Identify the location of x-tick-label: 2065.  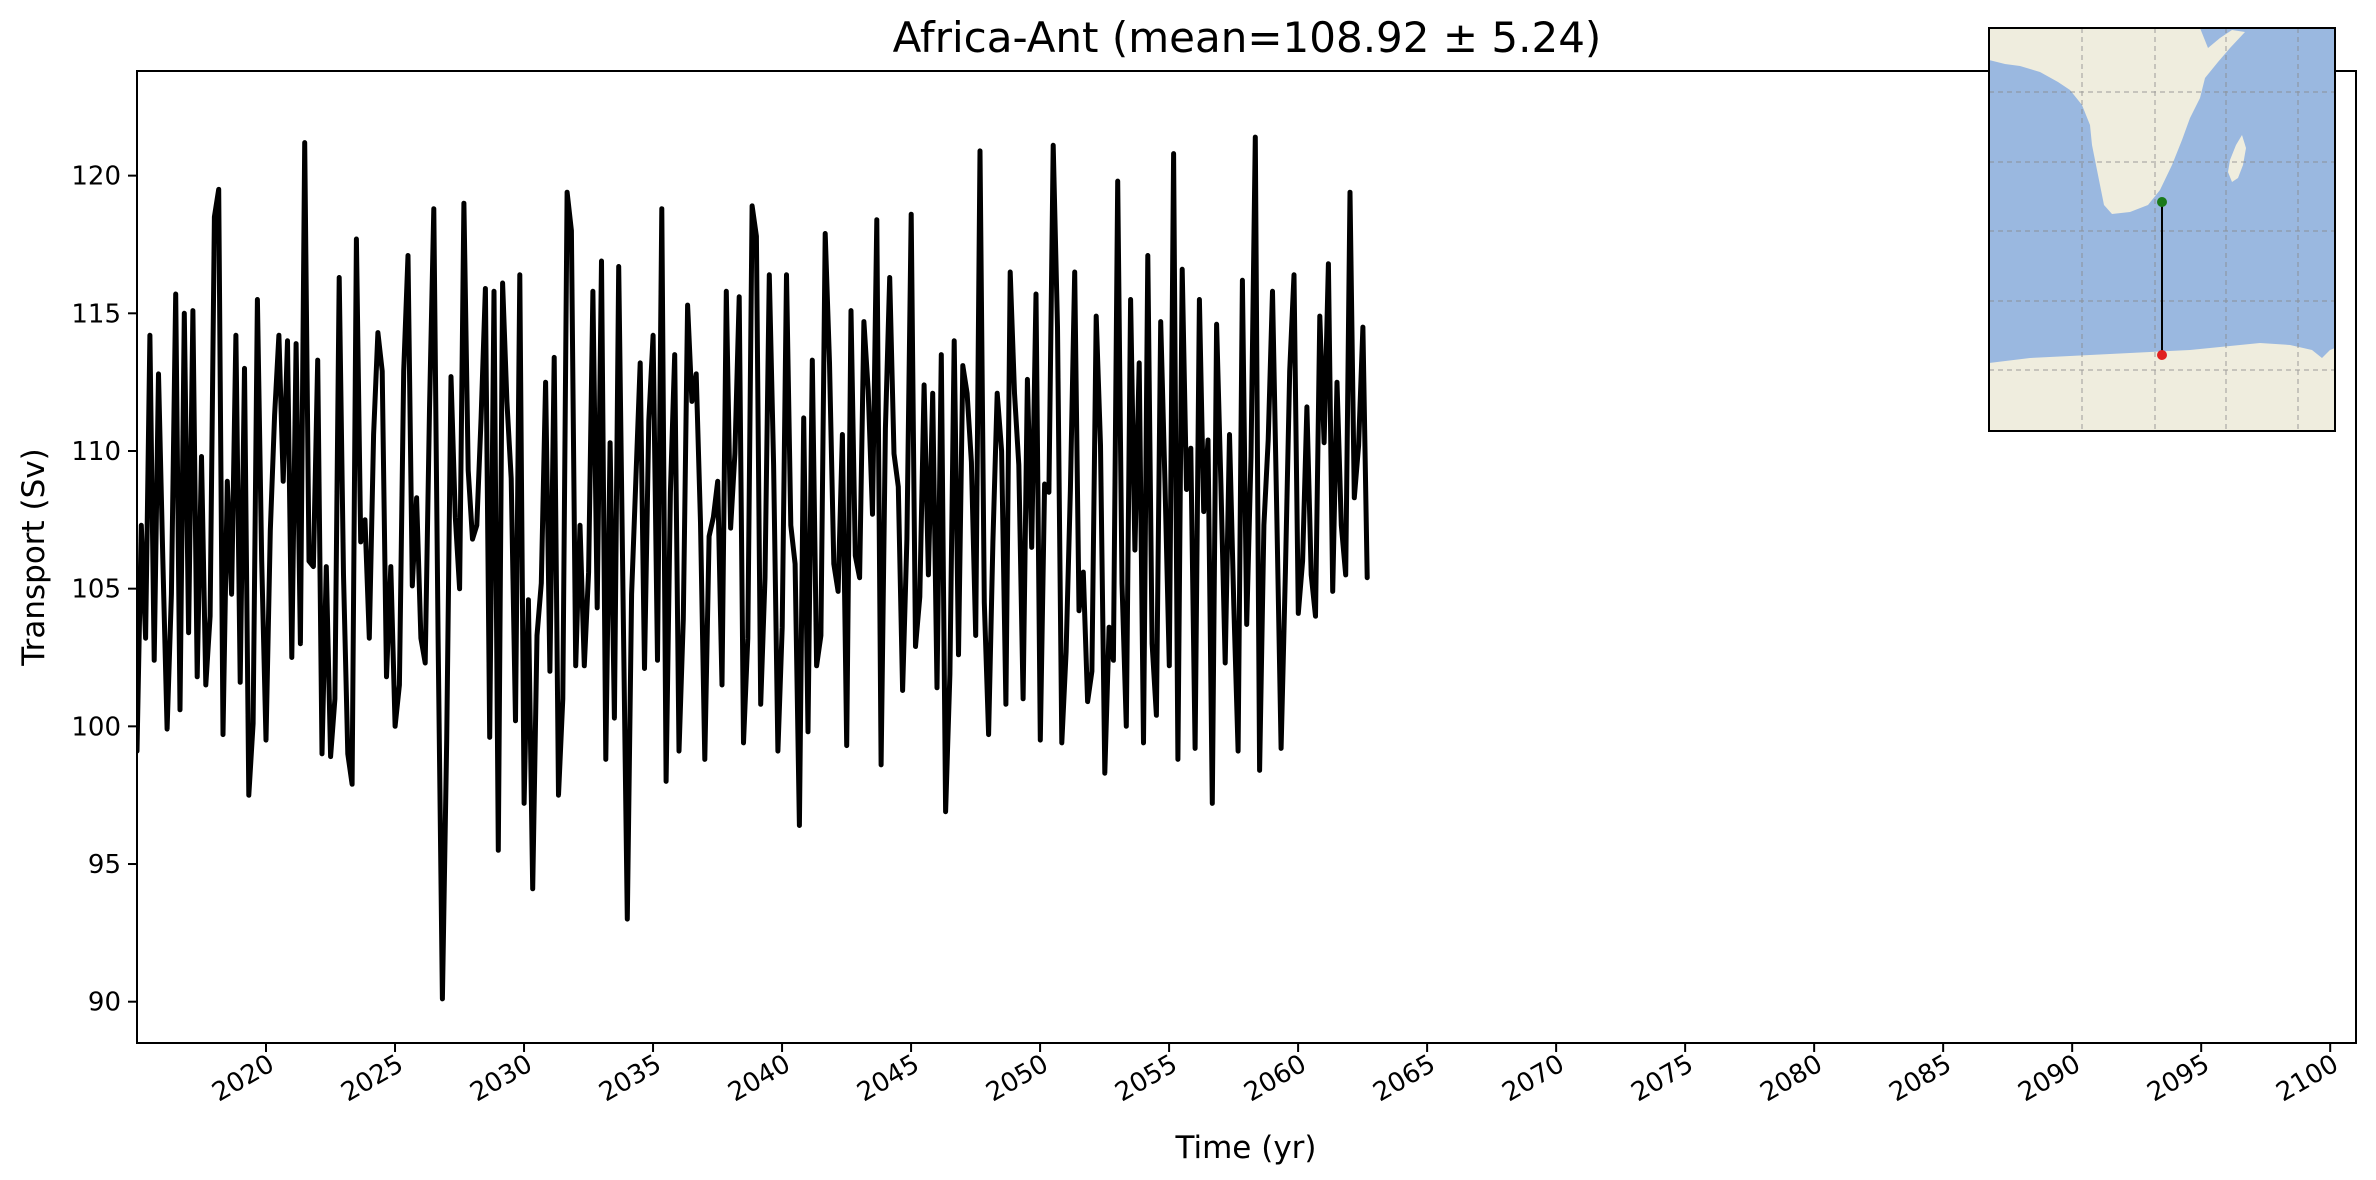
(1404, 1078).